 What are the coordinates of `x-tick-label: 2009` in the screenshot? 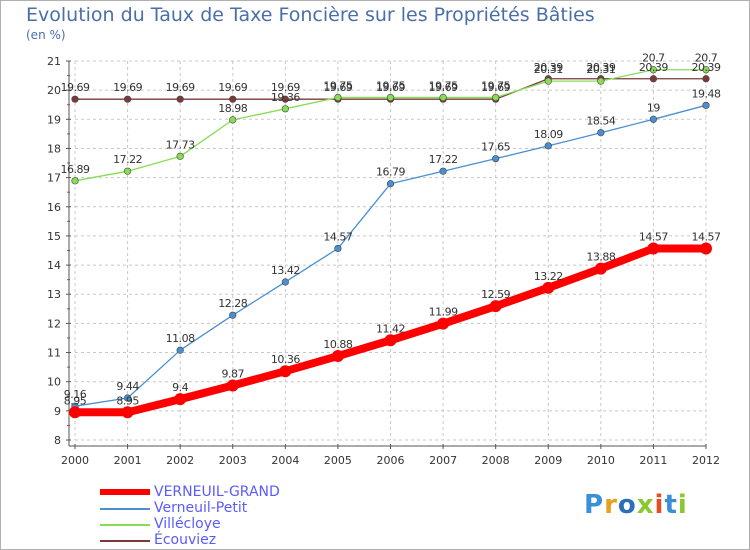 It's located at (548, 460).